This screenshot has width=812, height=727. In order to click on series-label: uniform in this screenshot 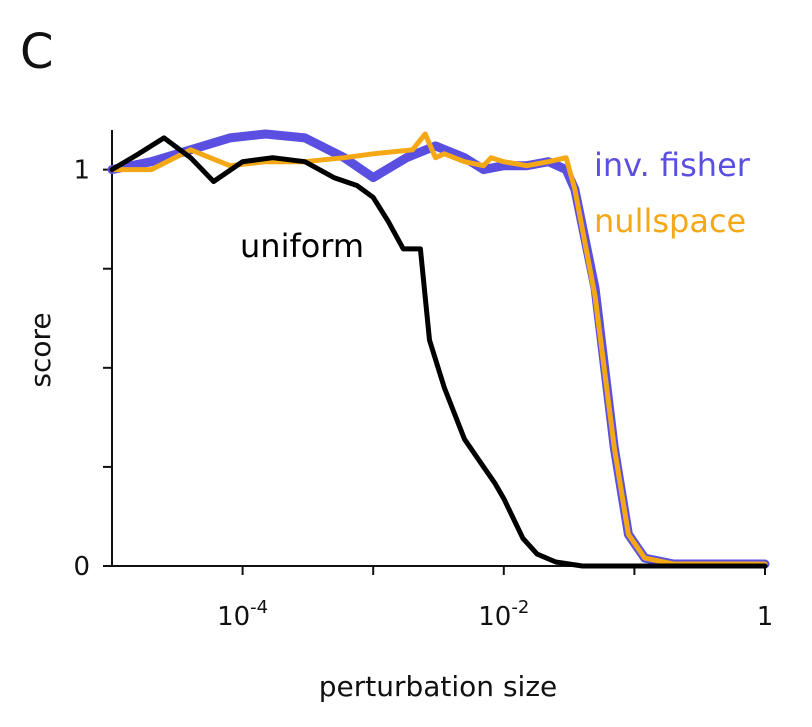, I will do `click(302, 246)`.